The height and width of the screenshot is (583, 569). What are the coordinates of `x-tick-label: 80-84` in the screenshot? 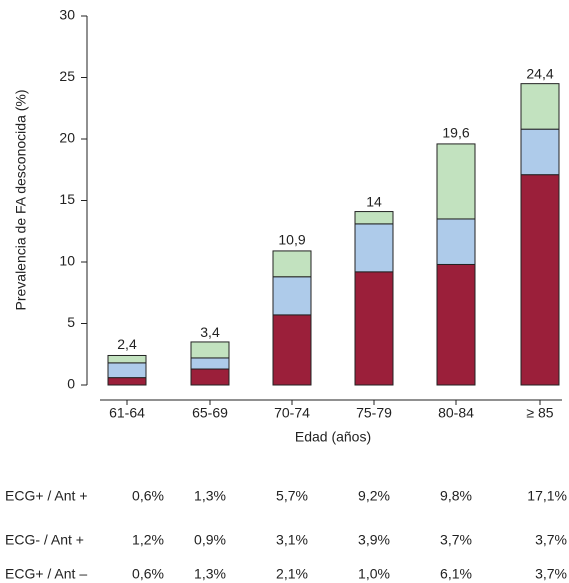 It's located at (456, 413).